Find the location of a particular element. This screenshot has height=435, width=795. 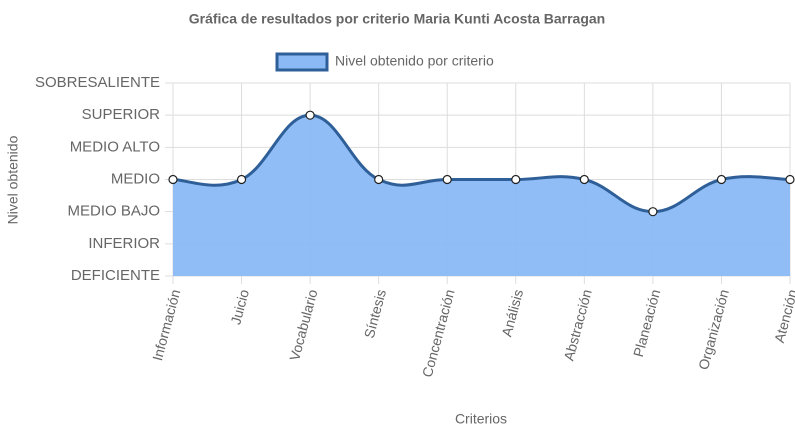

x-tick-label: Síntesis is located at coordinates (375, 314).